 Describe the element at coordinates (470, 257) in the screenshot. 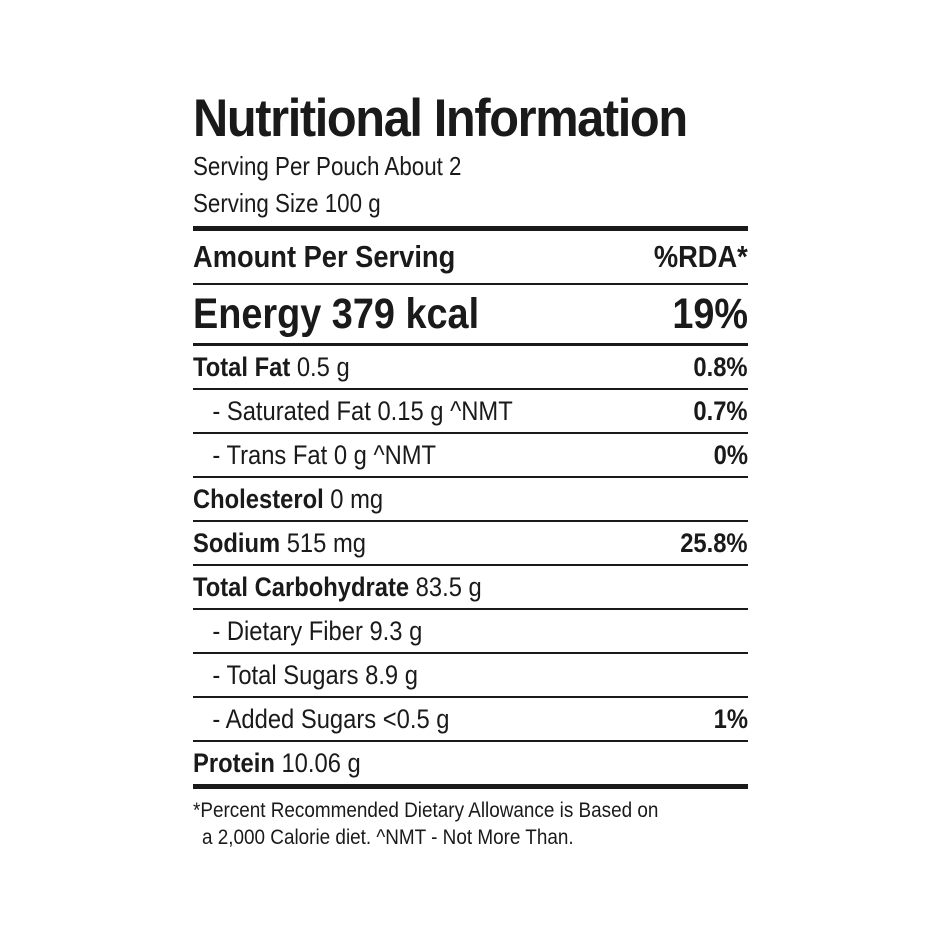

I see `header-row: Amount Per Serving %RDA*` at that location.